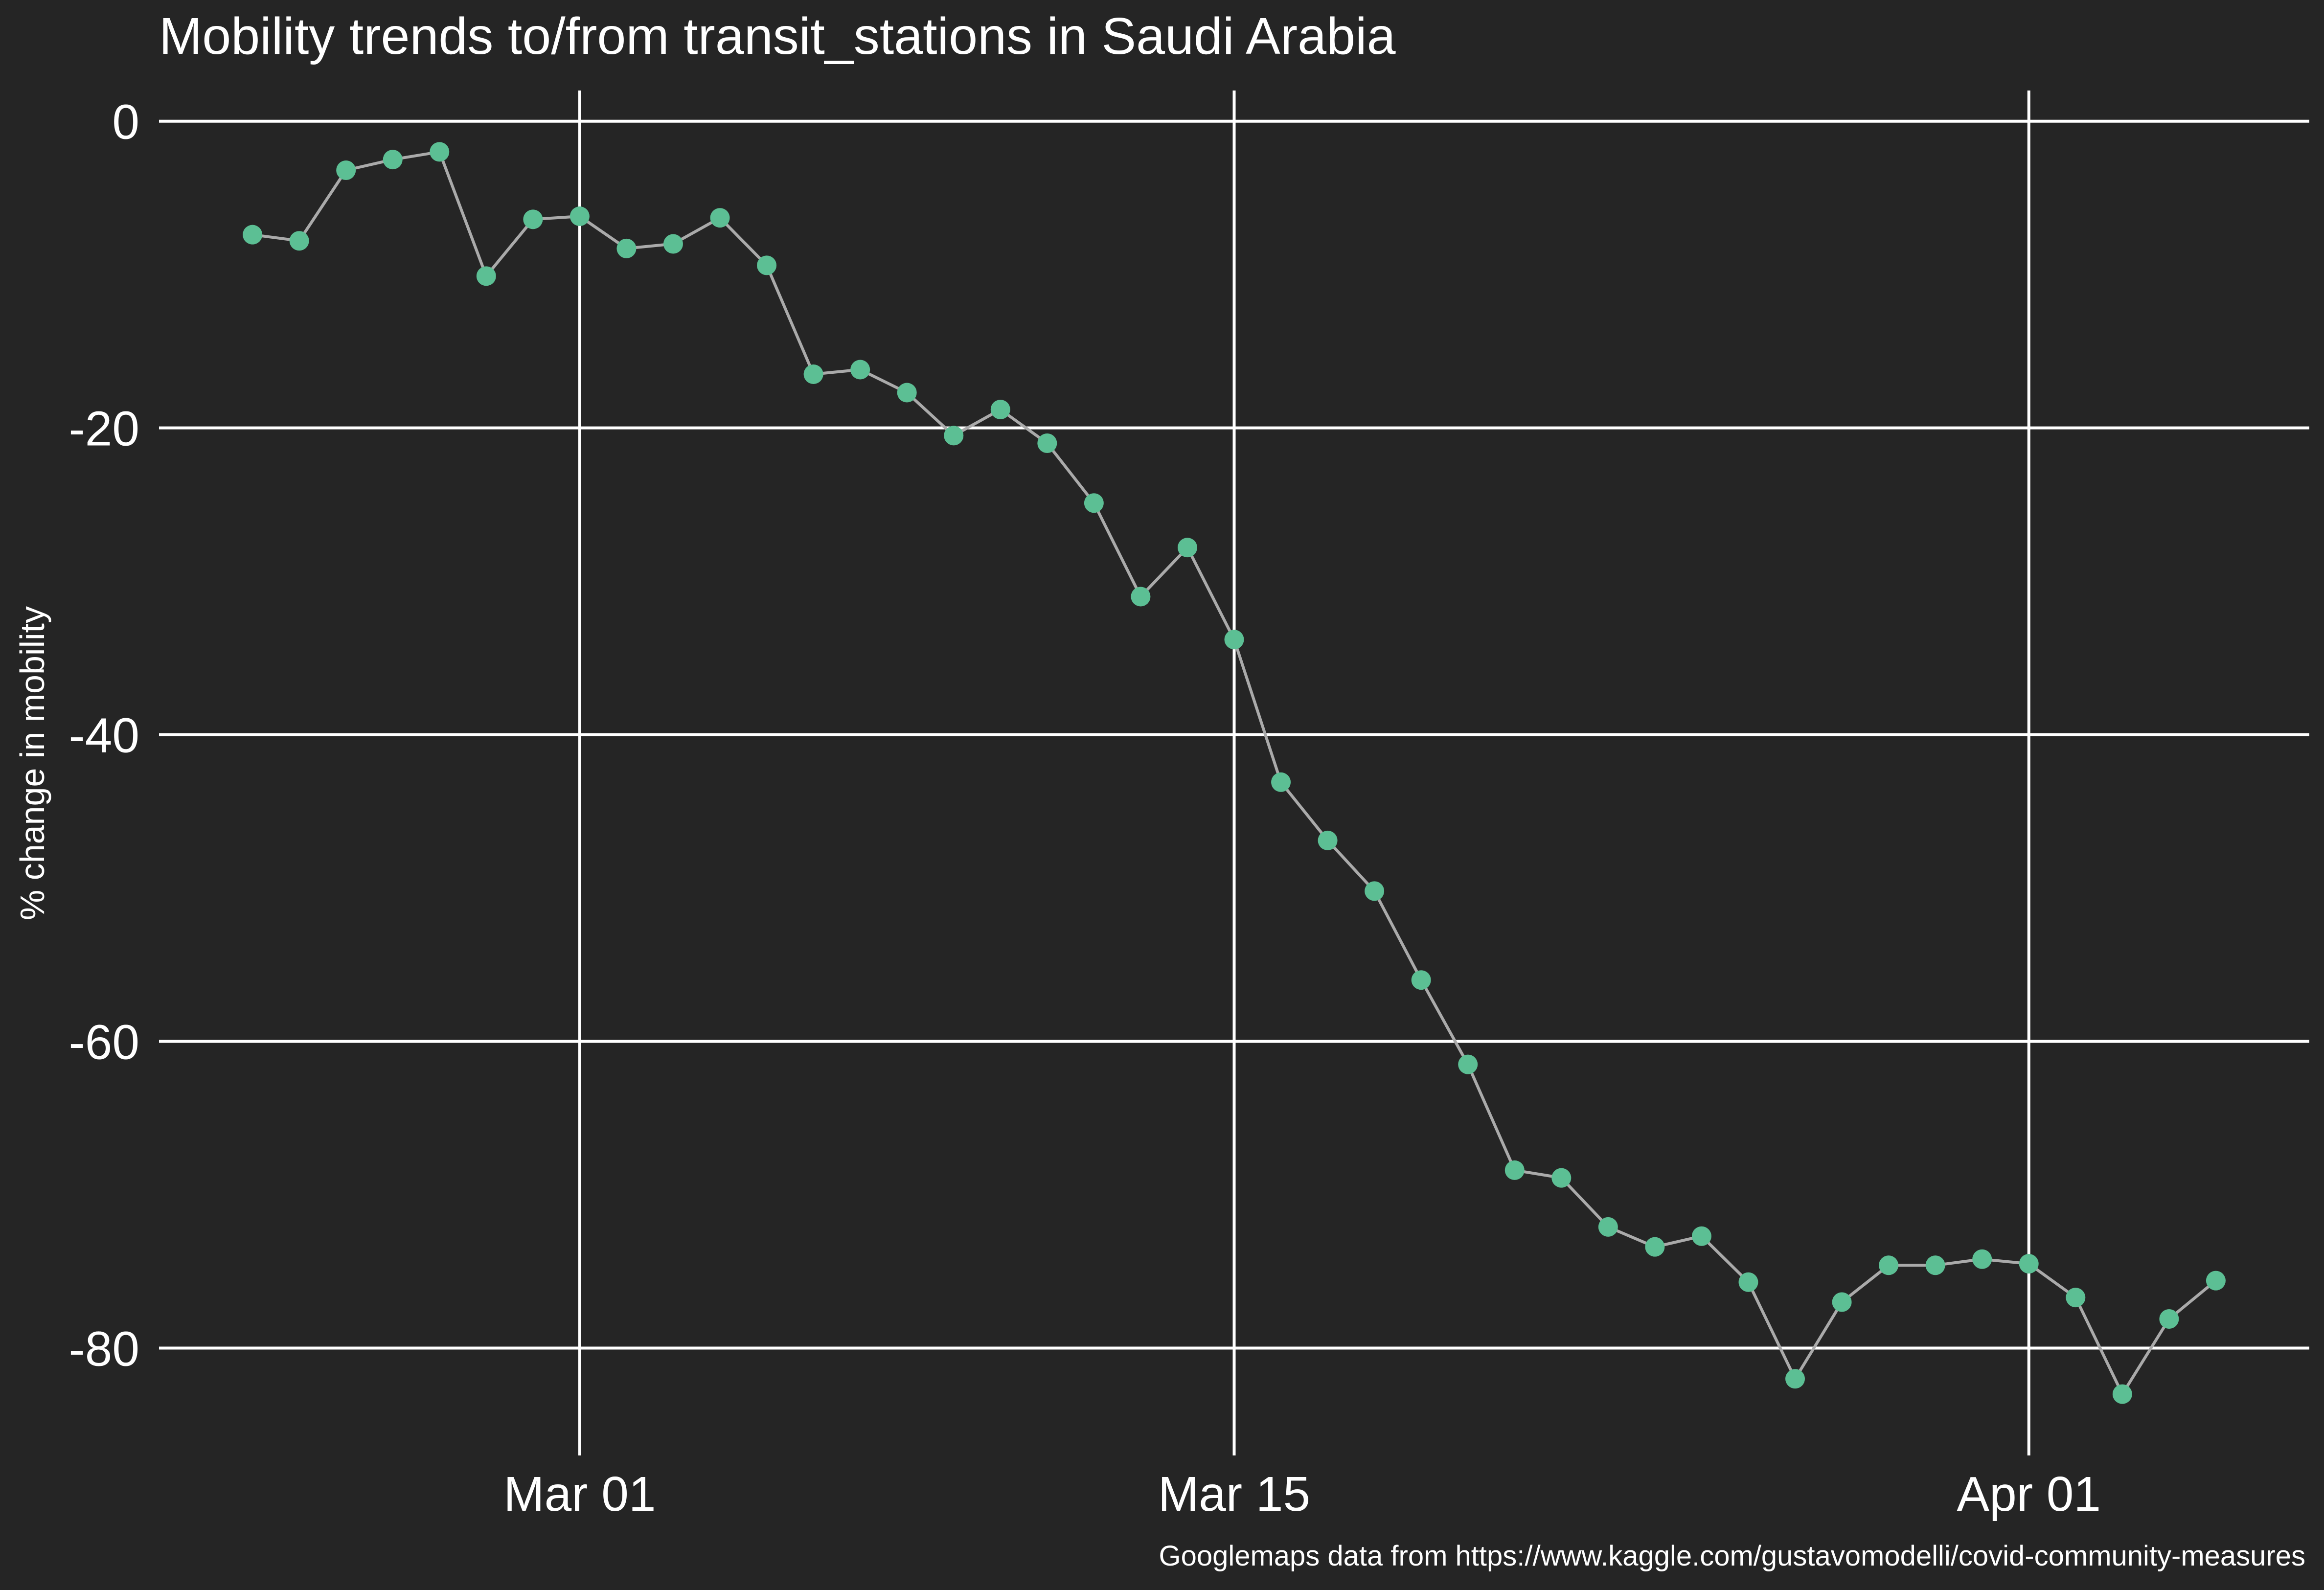 Image resolution: width=2324 pixels, height=1590 pixels. I want to click on x-tick-label: Mar 15, so click(1234, 1495).